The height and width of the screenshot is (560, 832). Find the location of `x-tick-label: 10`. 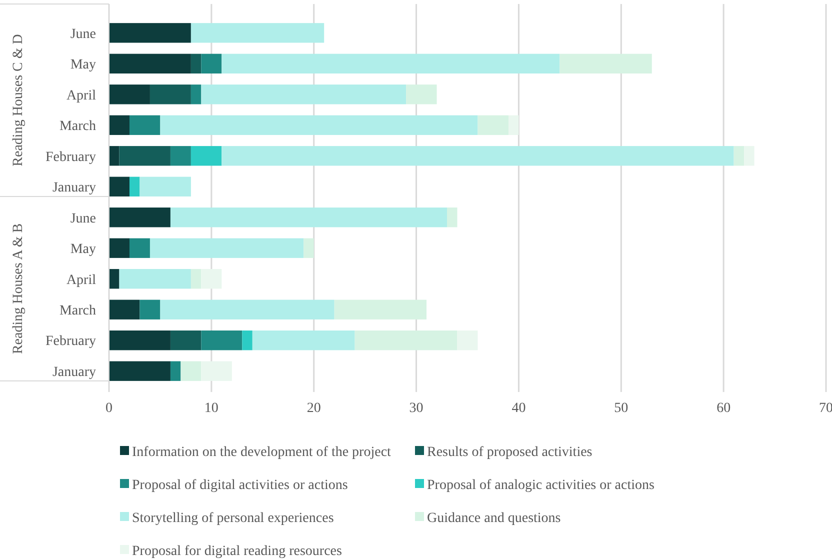

x-tick-label: 10 is located at coordinates (211, 408).